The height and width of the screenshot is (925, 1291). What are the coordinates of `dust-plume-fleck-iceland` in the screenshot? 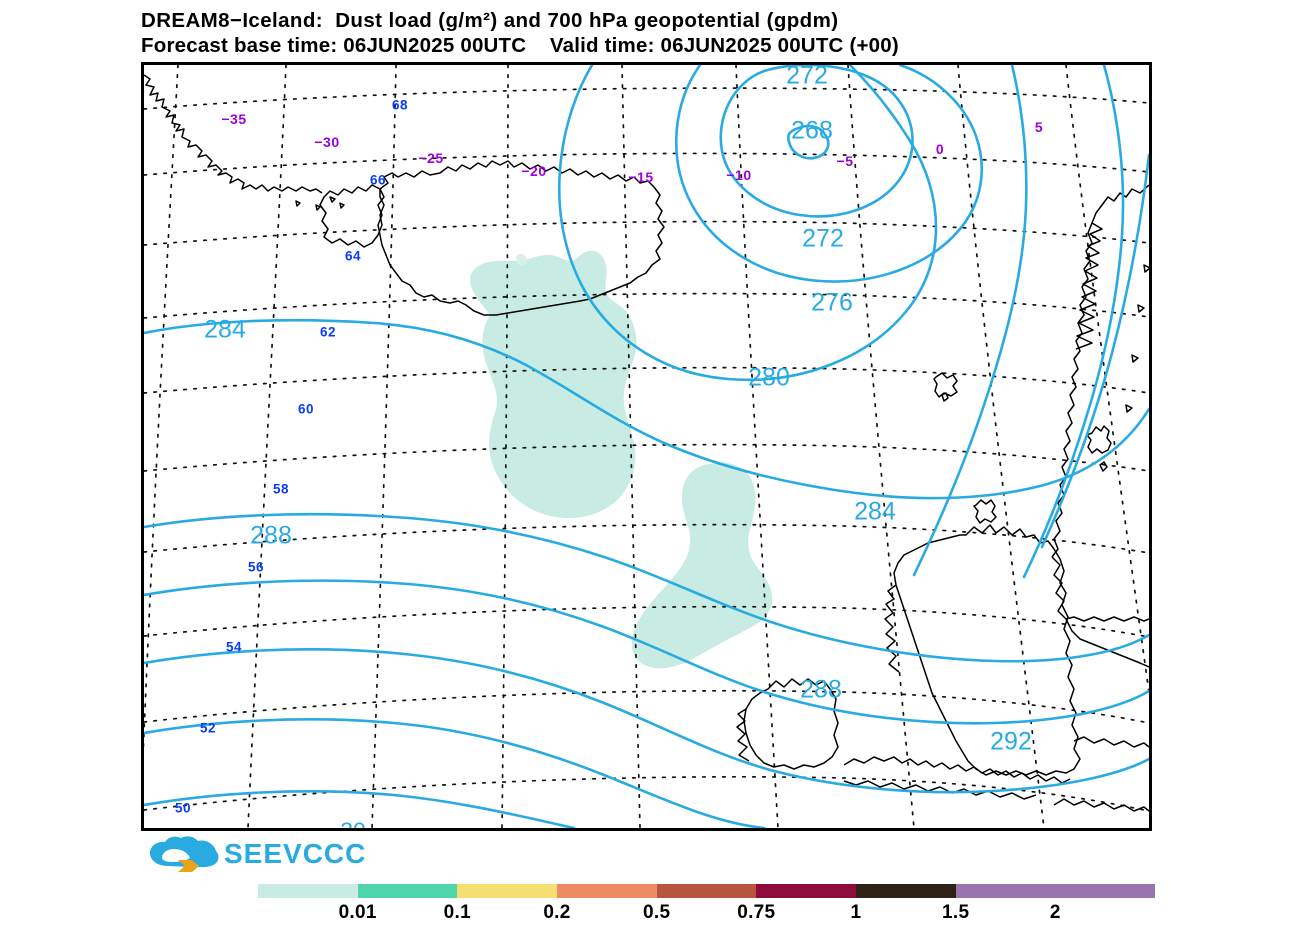 It's located at (521, 259).